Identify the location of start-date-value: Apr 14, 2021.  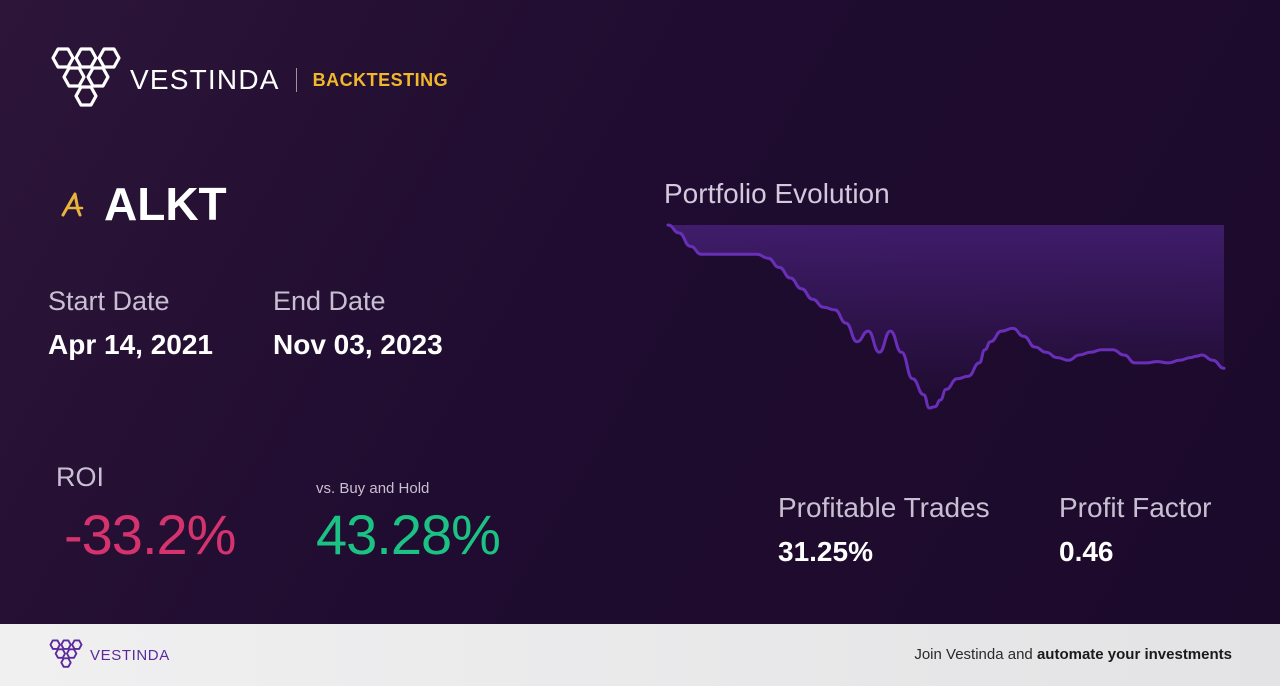
(130, 344).